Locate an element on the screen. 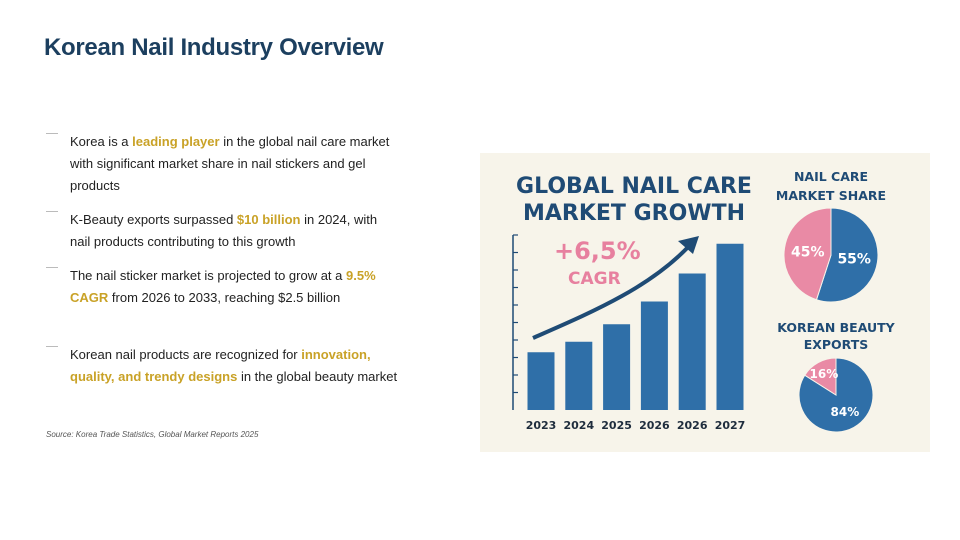 Image resolution: width=960 pixels, height=540 pixels. infographic-title: GLOBAL NAIL CARE MARKET GROWTH is located at coordinates (634, 200).